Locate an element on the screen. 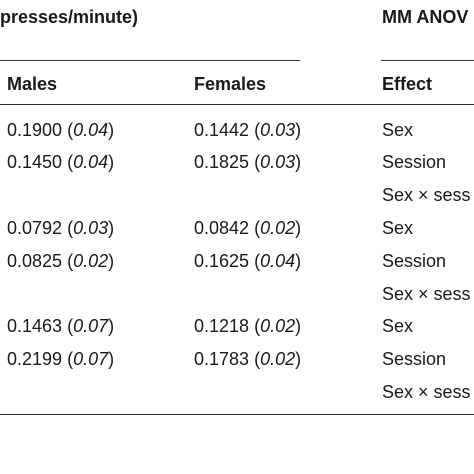 The width and height of the screenshot is (474, 474). table-cell-females: 0.1825 (0.03) is located at coordinates (248, 162).